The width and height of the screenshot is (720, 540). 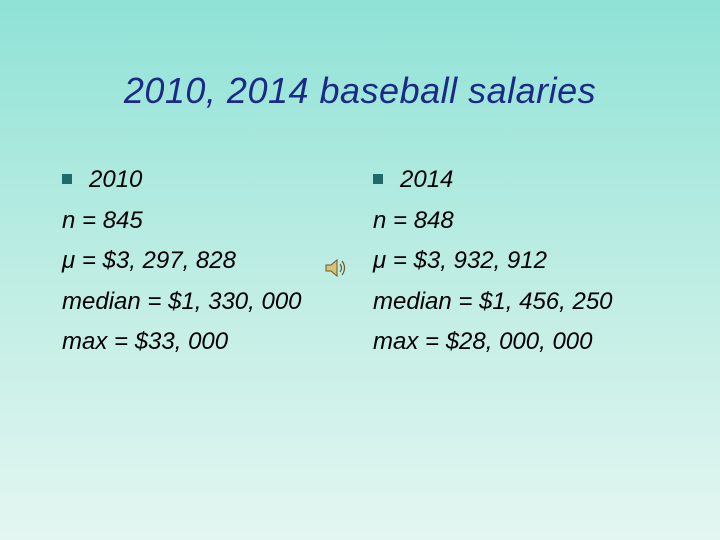 I want to click on column-heading: 2010, so click(x=182, y=180).